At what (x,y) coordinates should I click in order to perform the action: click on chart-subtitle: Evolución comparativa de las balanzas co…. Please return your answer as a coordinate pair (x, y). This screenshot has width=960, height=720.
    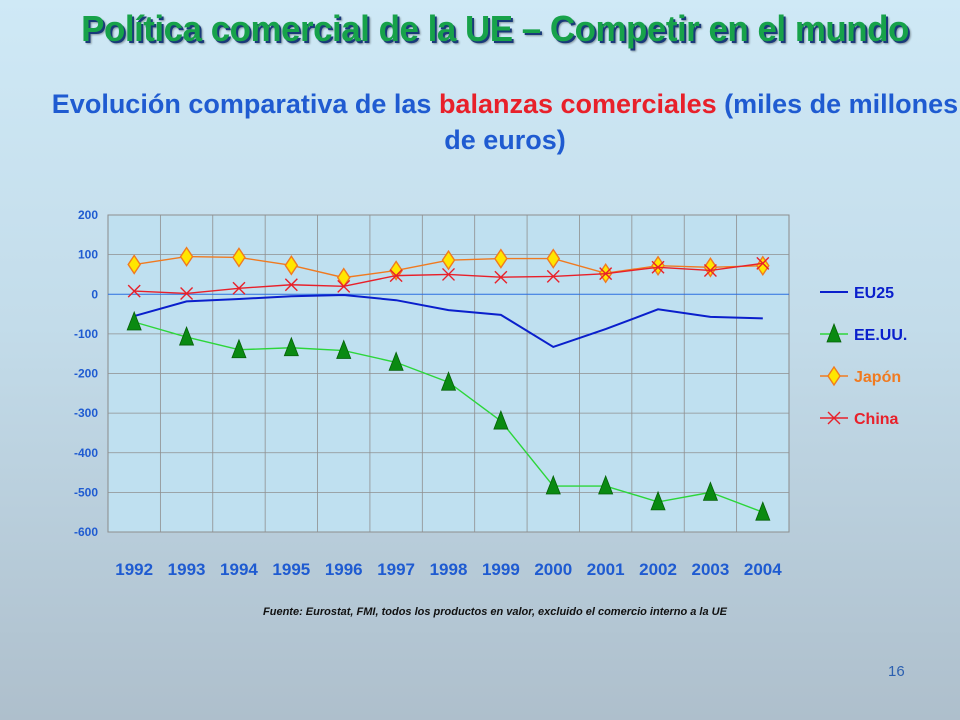
    Looking at the image, I should click on (500, 122).